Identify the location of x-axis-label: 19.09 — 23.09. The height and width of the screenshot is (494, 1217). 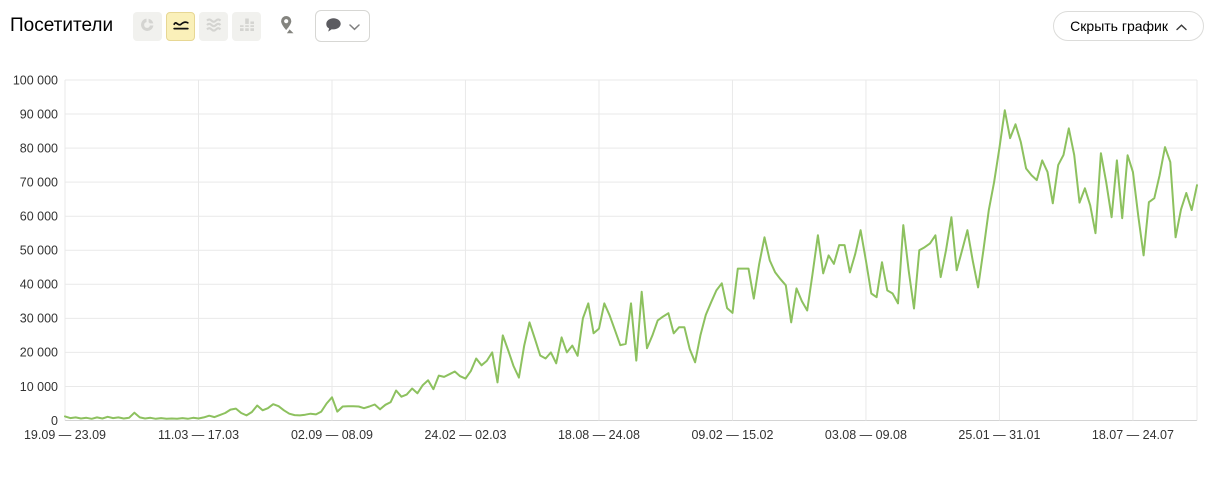
(65, 435).